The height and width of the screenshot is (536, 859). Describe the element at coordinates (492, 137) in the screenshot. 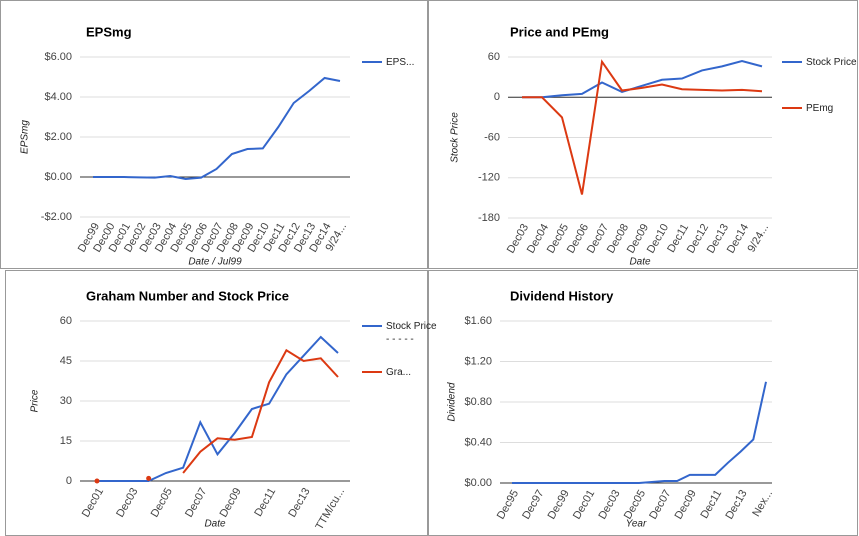

I see `y-tick-label: -60` at that location.